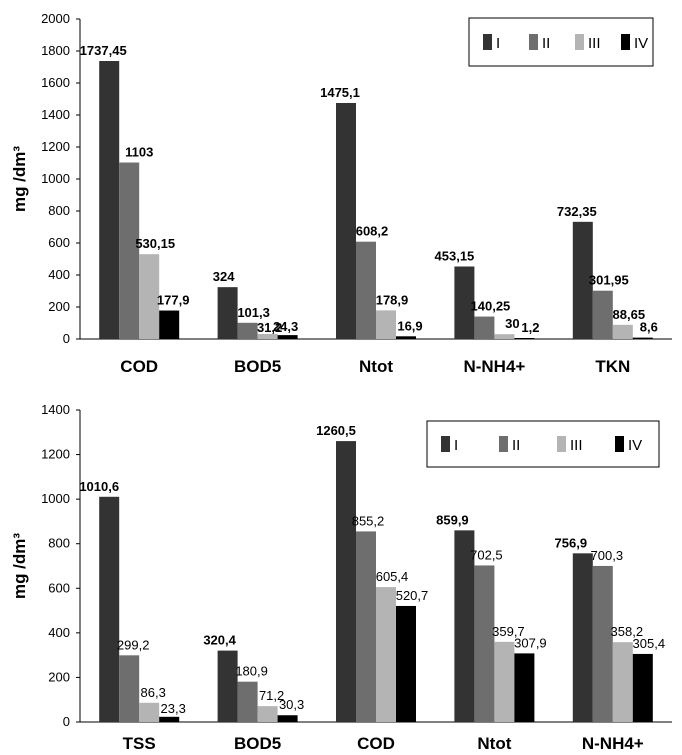  Describe the element at coordinates (173, 300) in the screenshot. I see `data-label: 177,9` at that location.